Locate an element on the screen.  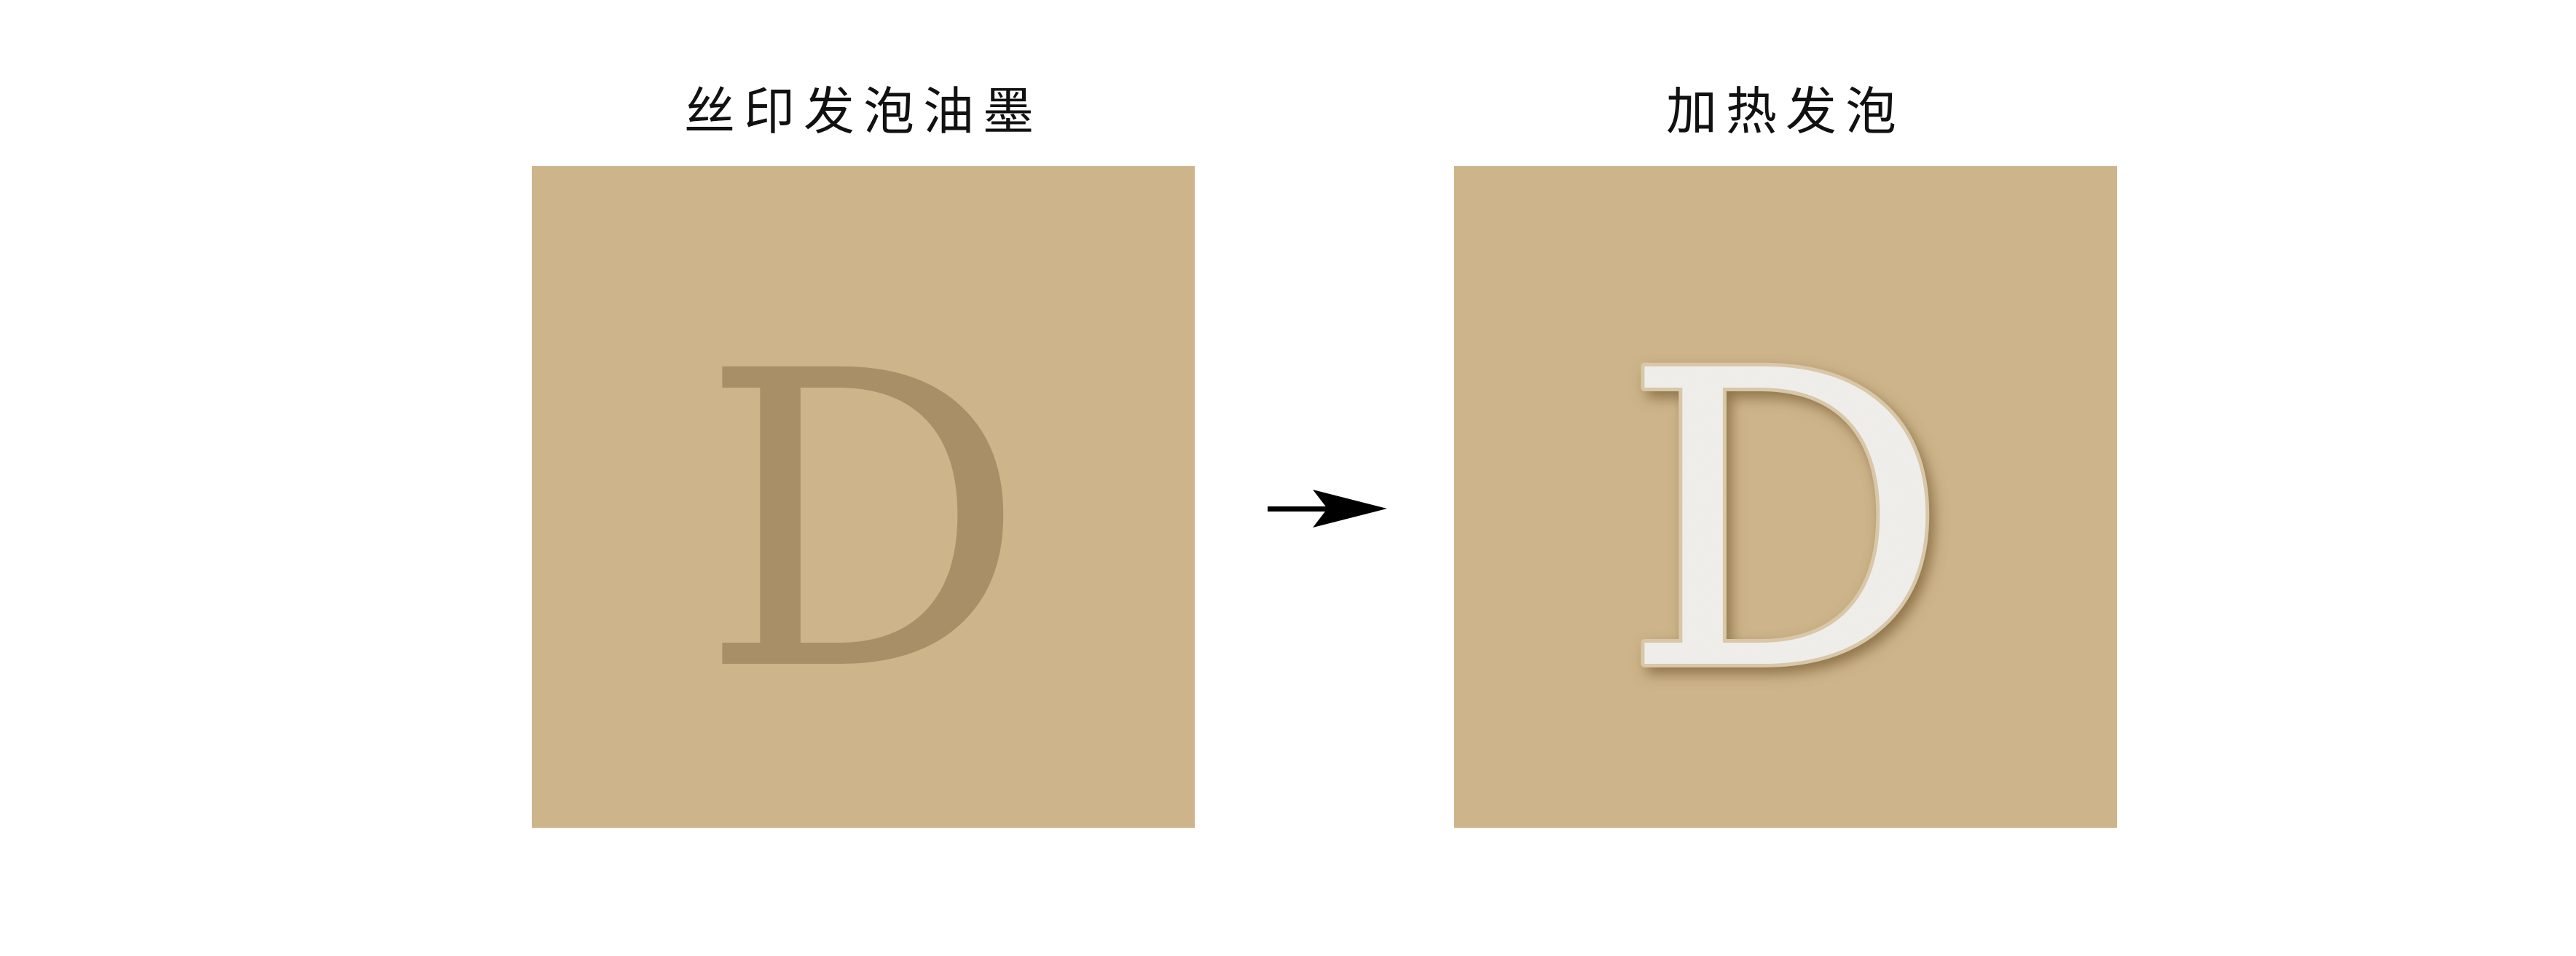
foamed-letter: D is located at coordinates (1786, 523).